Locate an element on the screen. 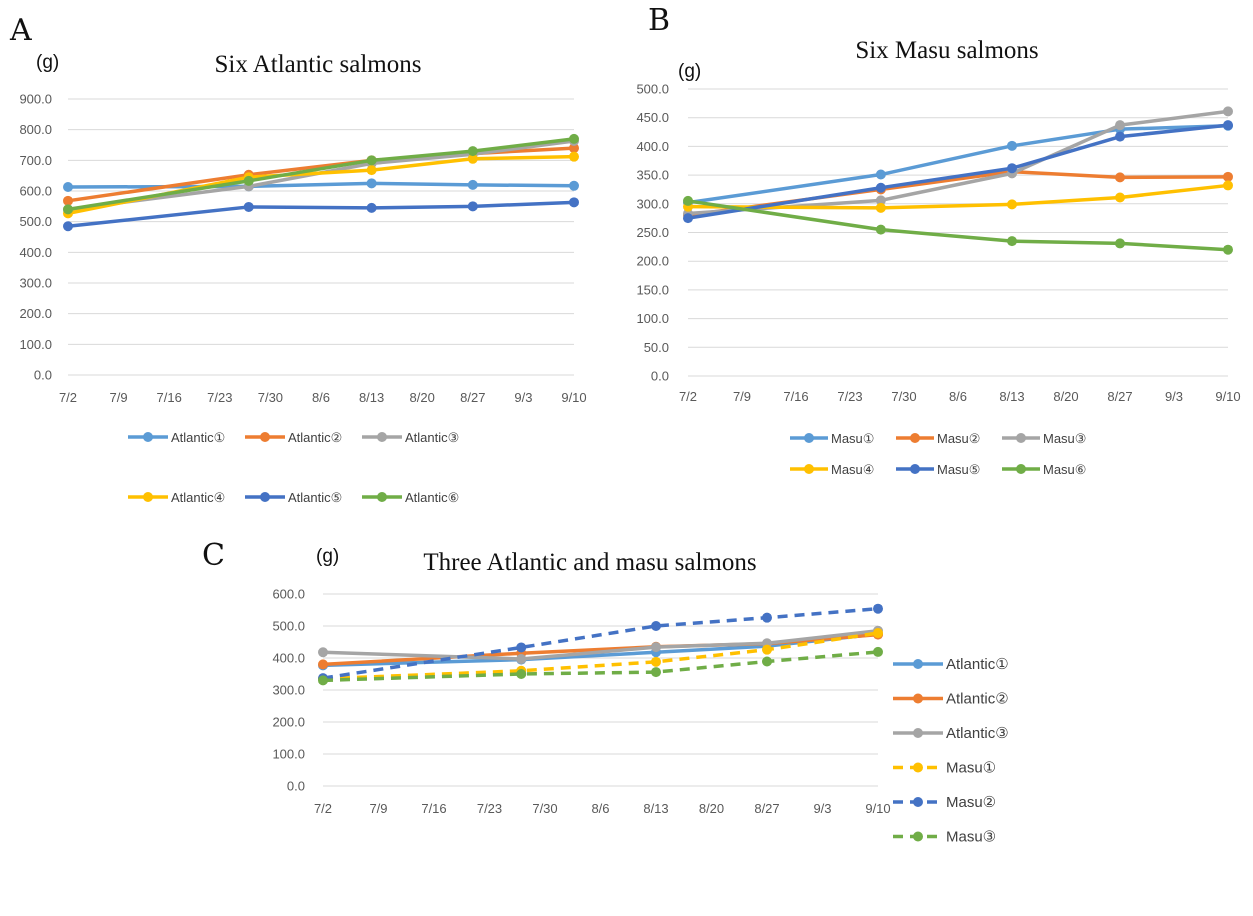  legend-label: Atlantic⑤ is located at coordinates (315, 497).